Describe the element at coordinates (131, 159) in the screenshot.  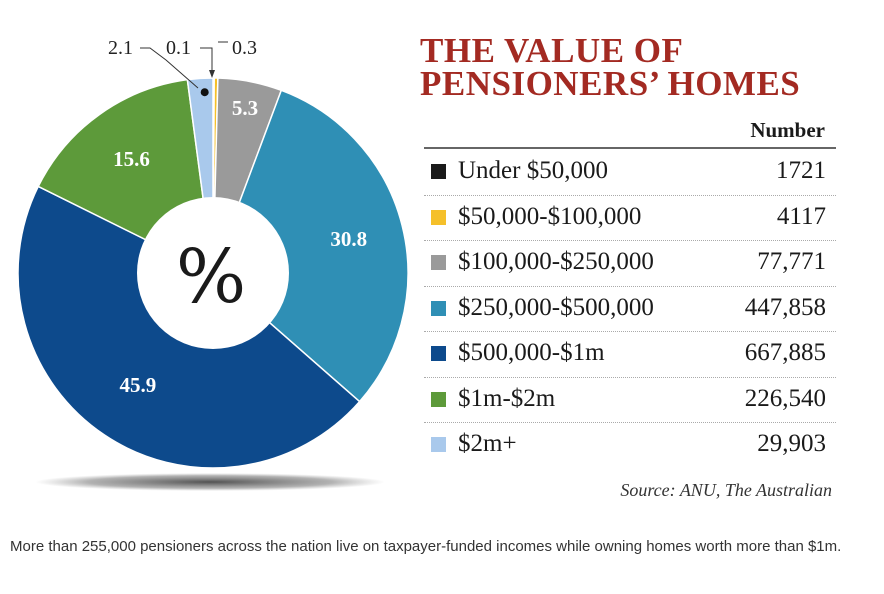
I see `slice-label-1m-2m: 15.6` at that location.